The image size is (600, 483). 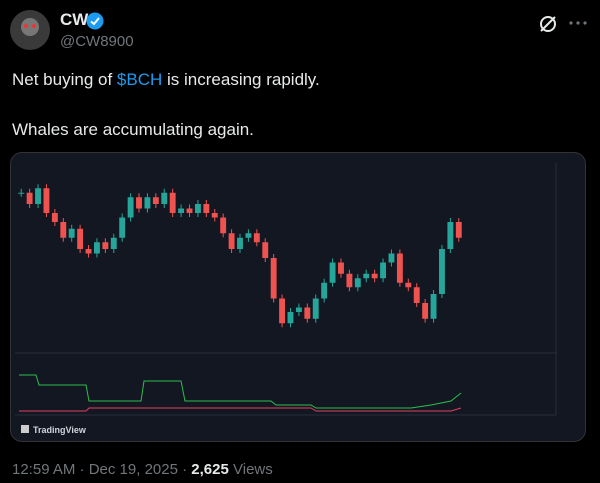 I want to click on more-icon, so click(x=578, y=23).